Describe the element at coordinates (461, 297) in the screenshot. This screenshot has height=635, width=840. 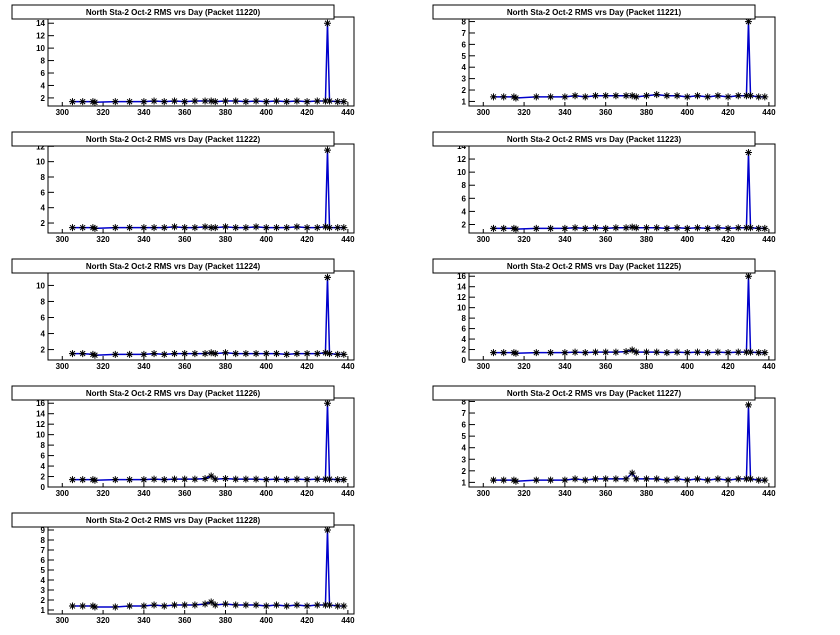
I see `y-tick-label: 12` at that location.